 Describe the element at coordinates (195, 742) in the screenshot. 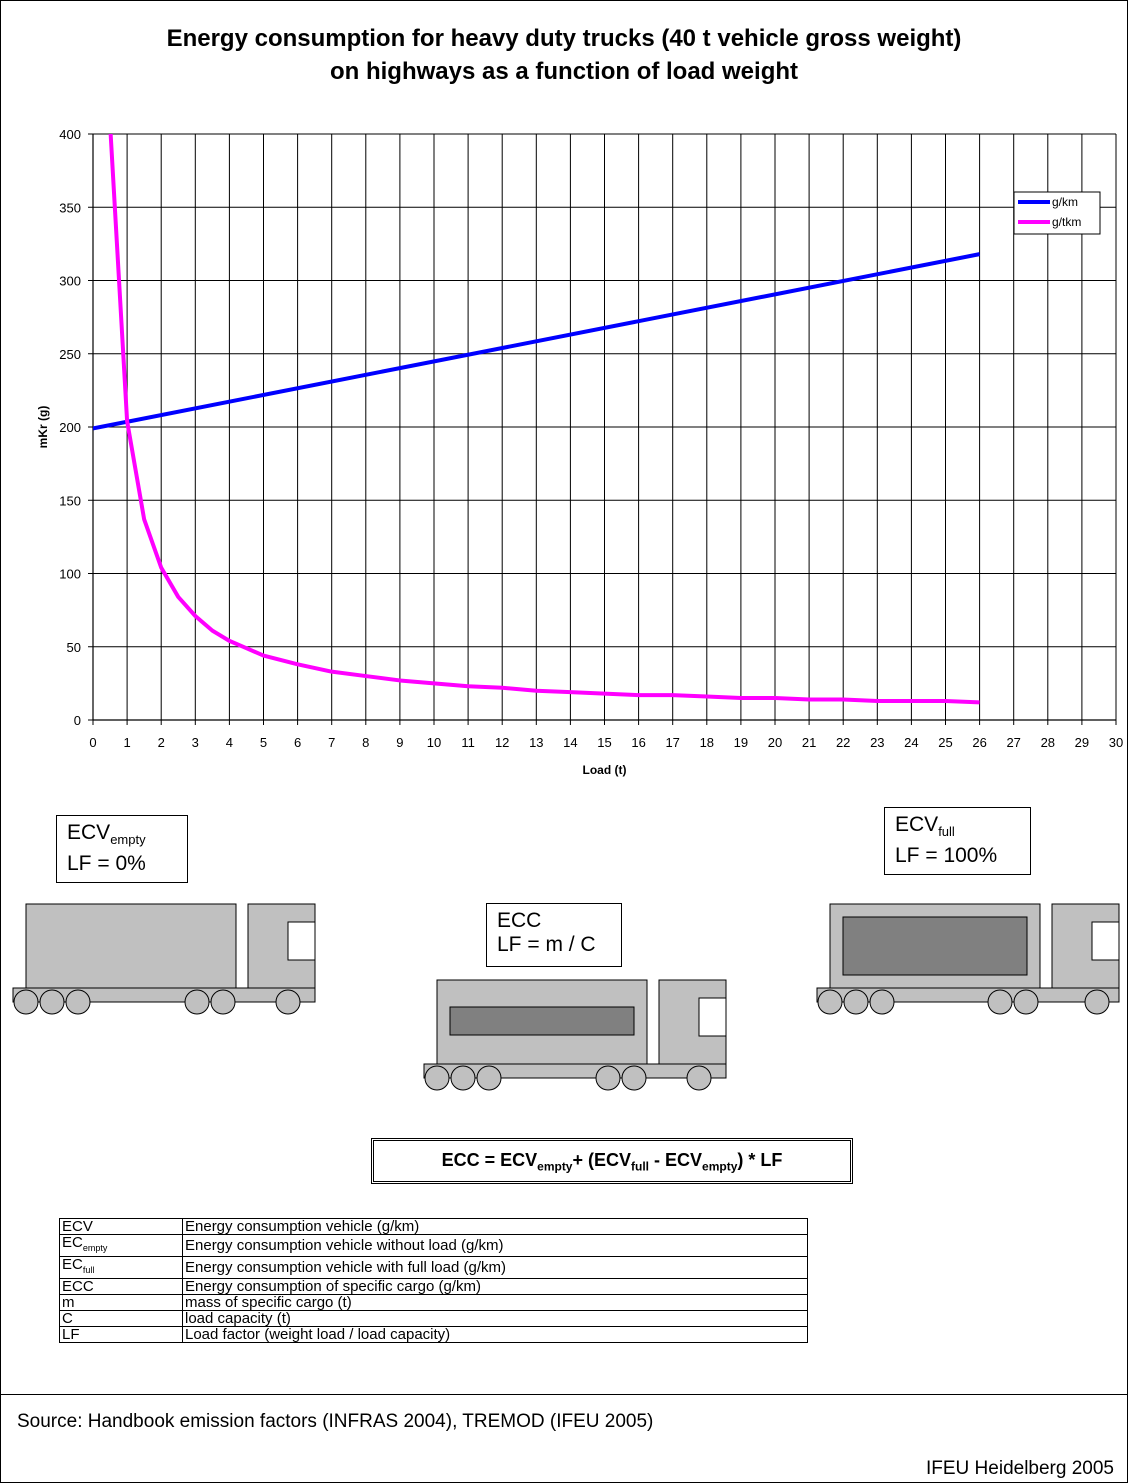

I see `x-tick-label: 3` at that location.